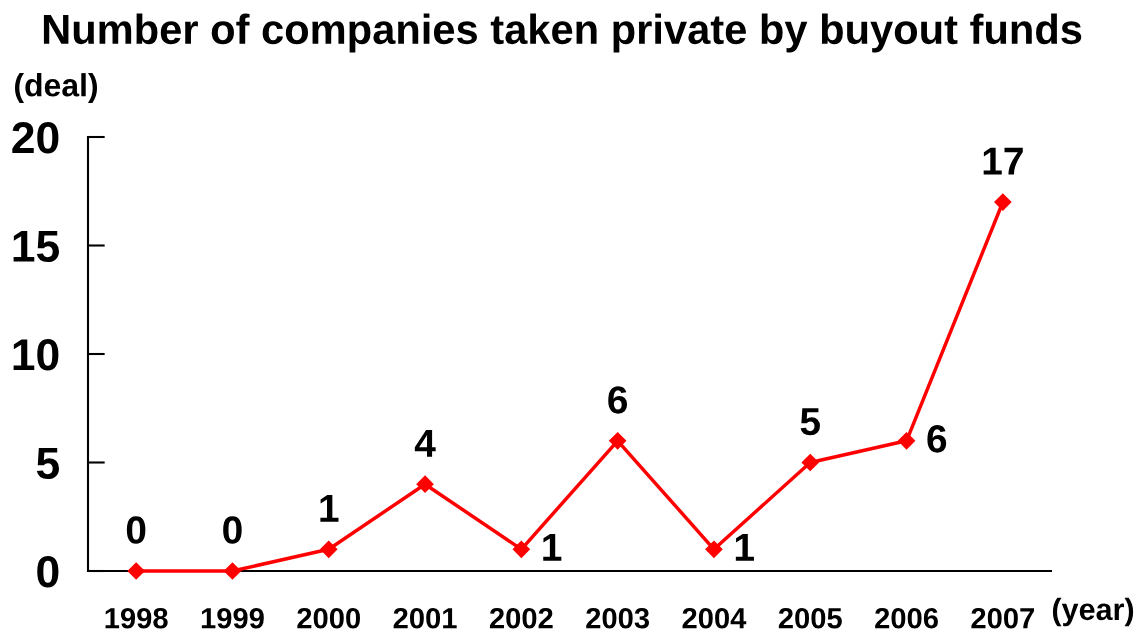 The image size is (1140, 634). Describe the element at coordinates (425, 443) in the screenshot. I see `data-label: 4` at that location.